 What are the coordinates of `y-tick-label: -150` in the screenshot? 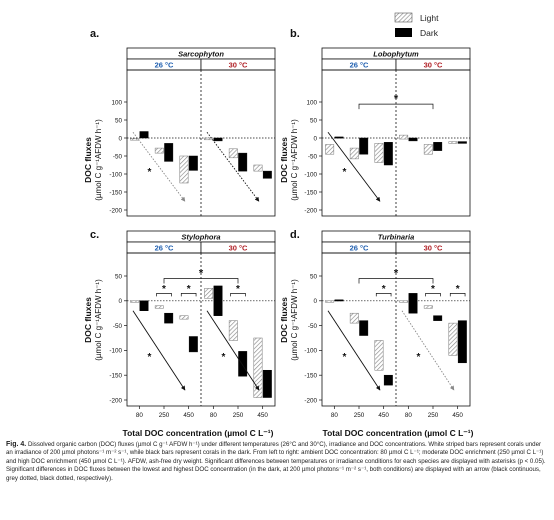 It's located at (310, 192).